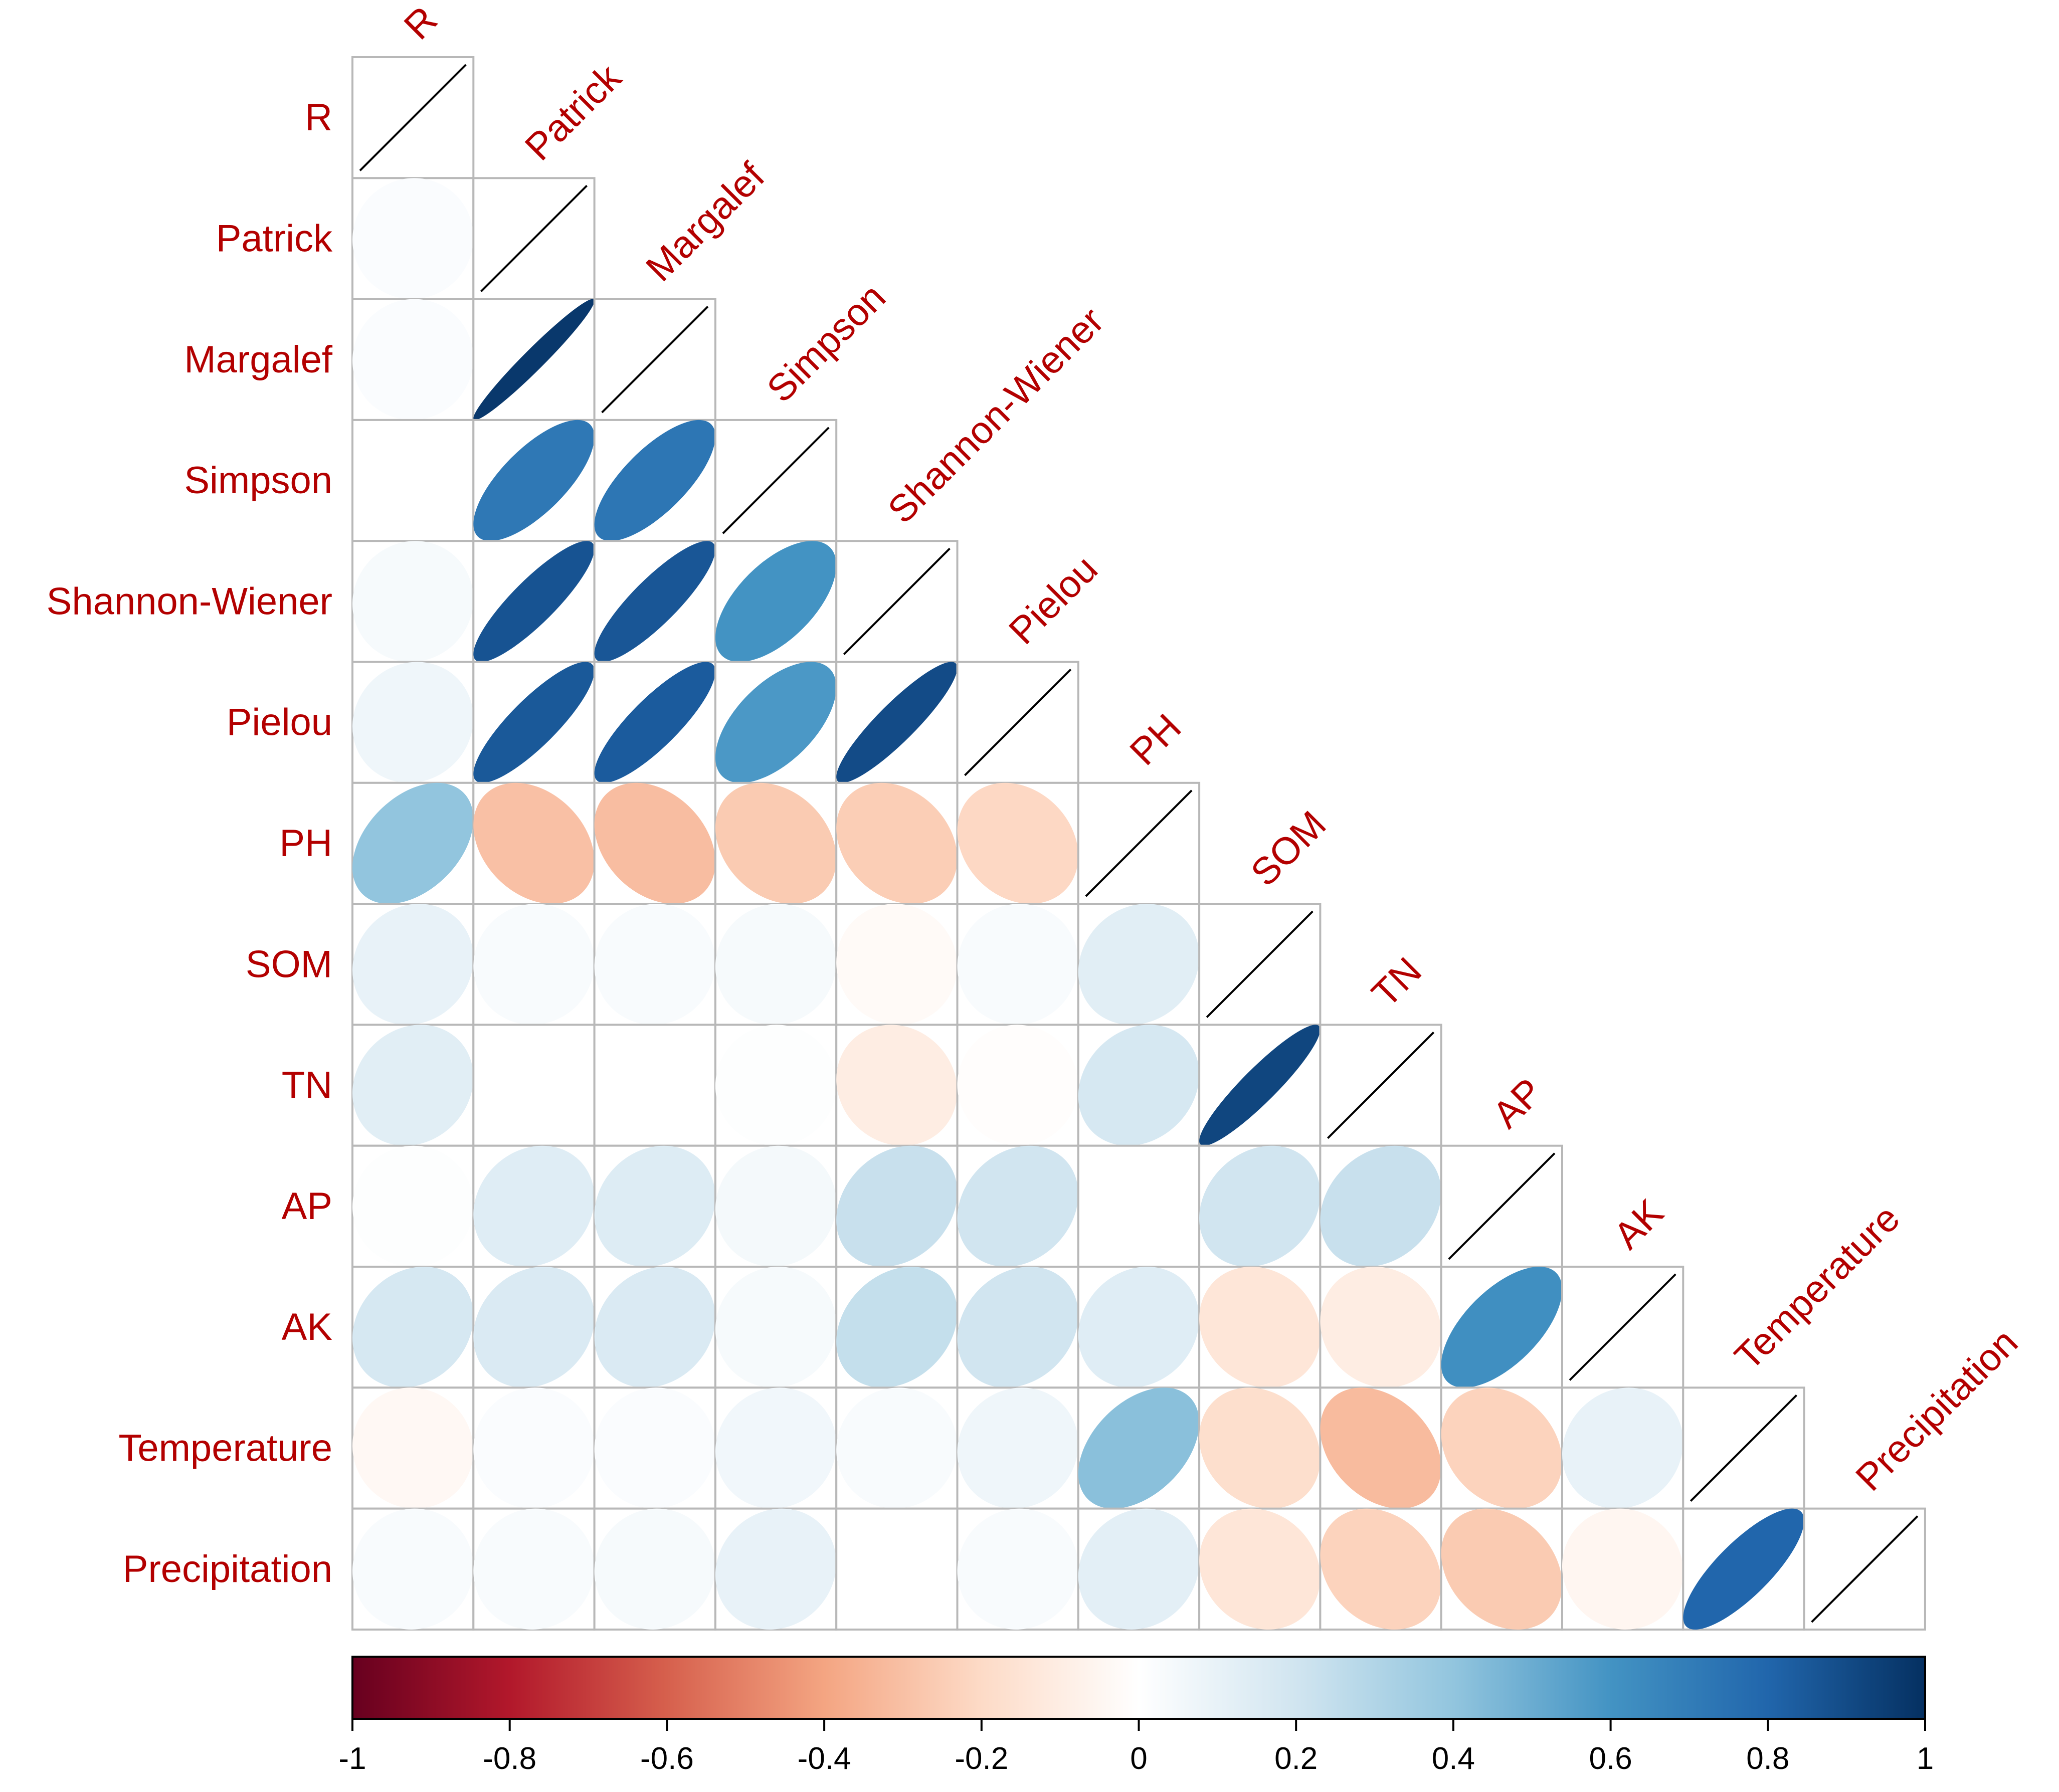  Describe the element at coordinates (776, 1206) in the screenshot. I see `ellipse-AP-Simpson` at that location.